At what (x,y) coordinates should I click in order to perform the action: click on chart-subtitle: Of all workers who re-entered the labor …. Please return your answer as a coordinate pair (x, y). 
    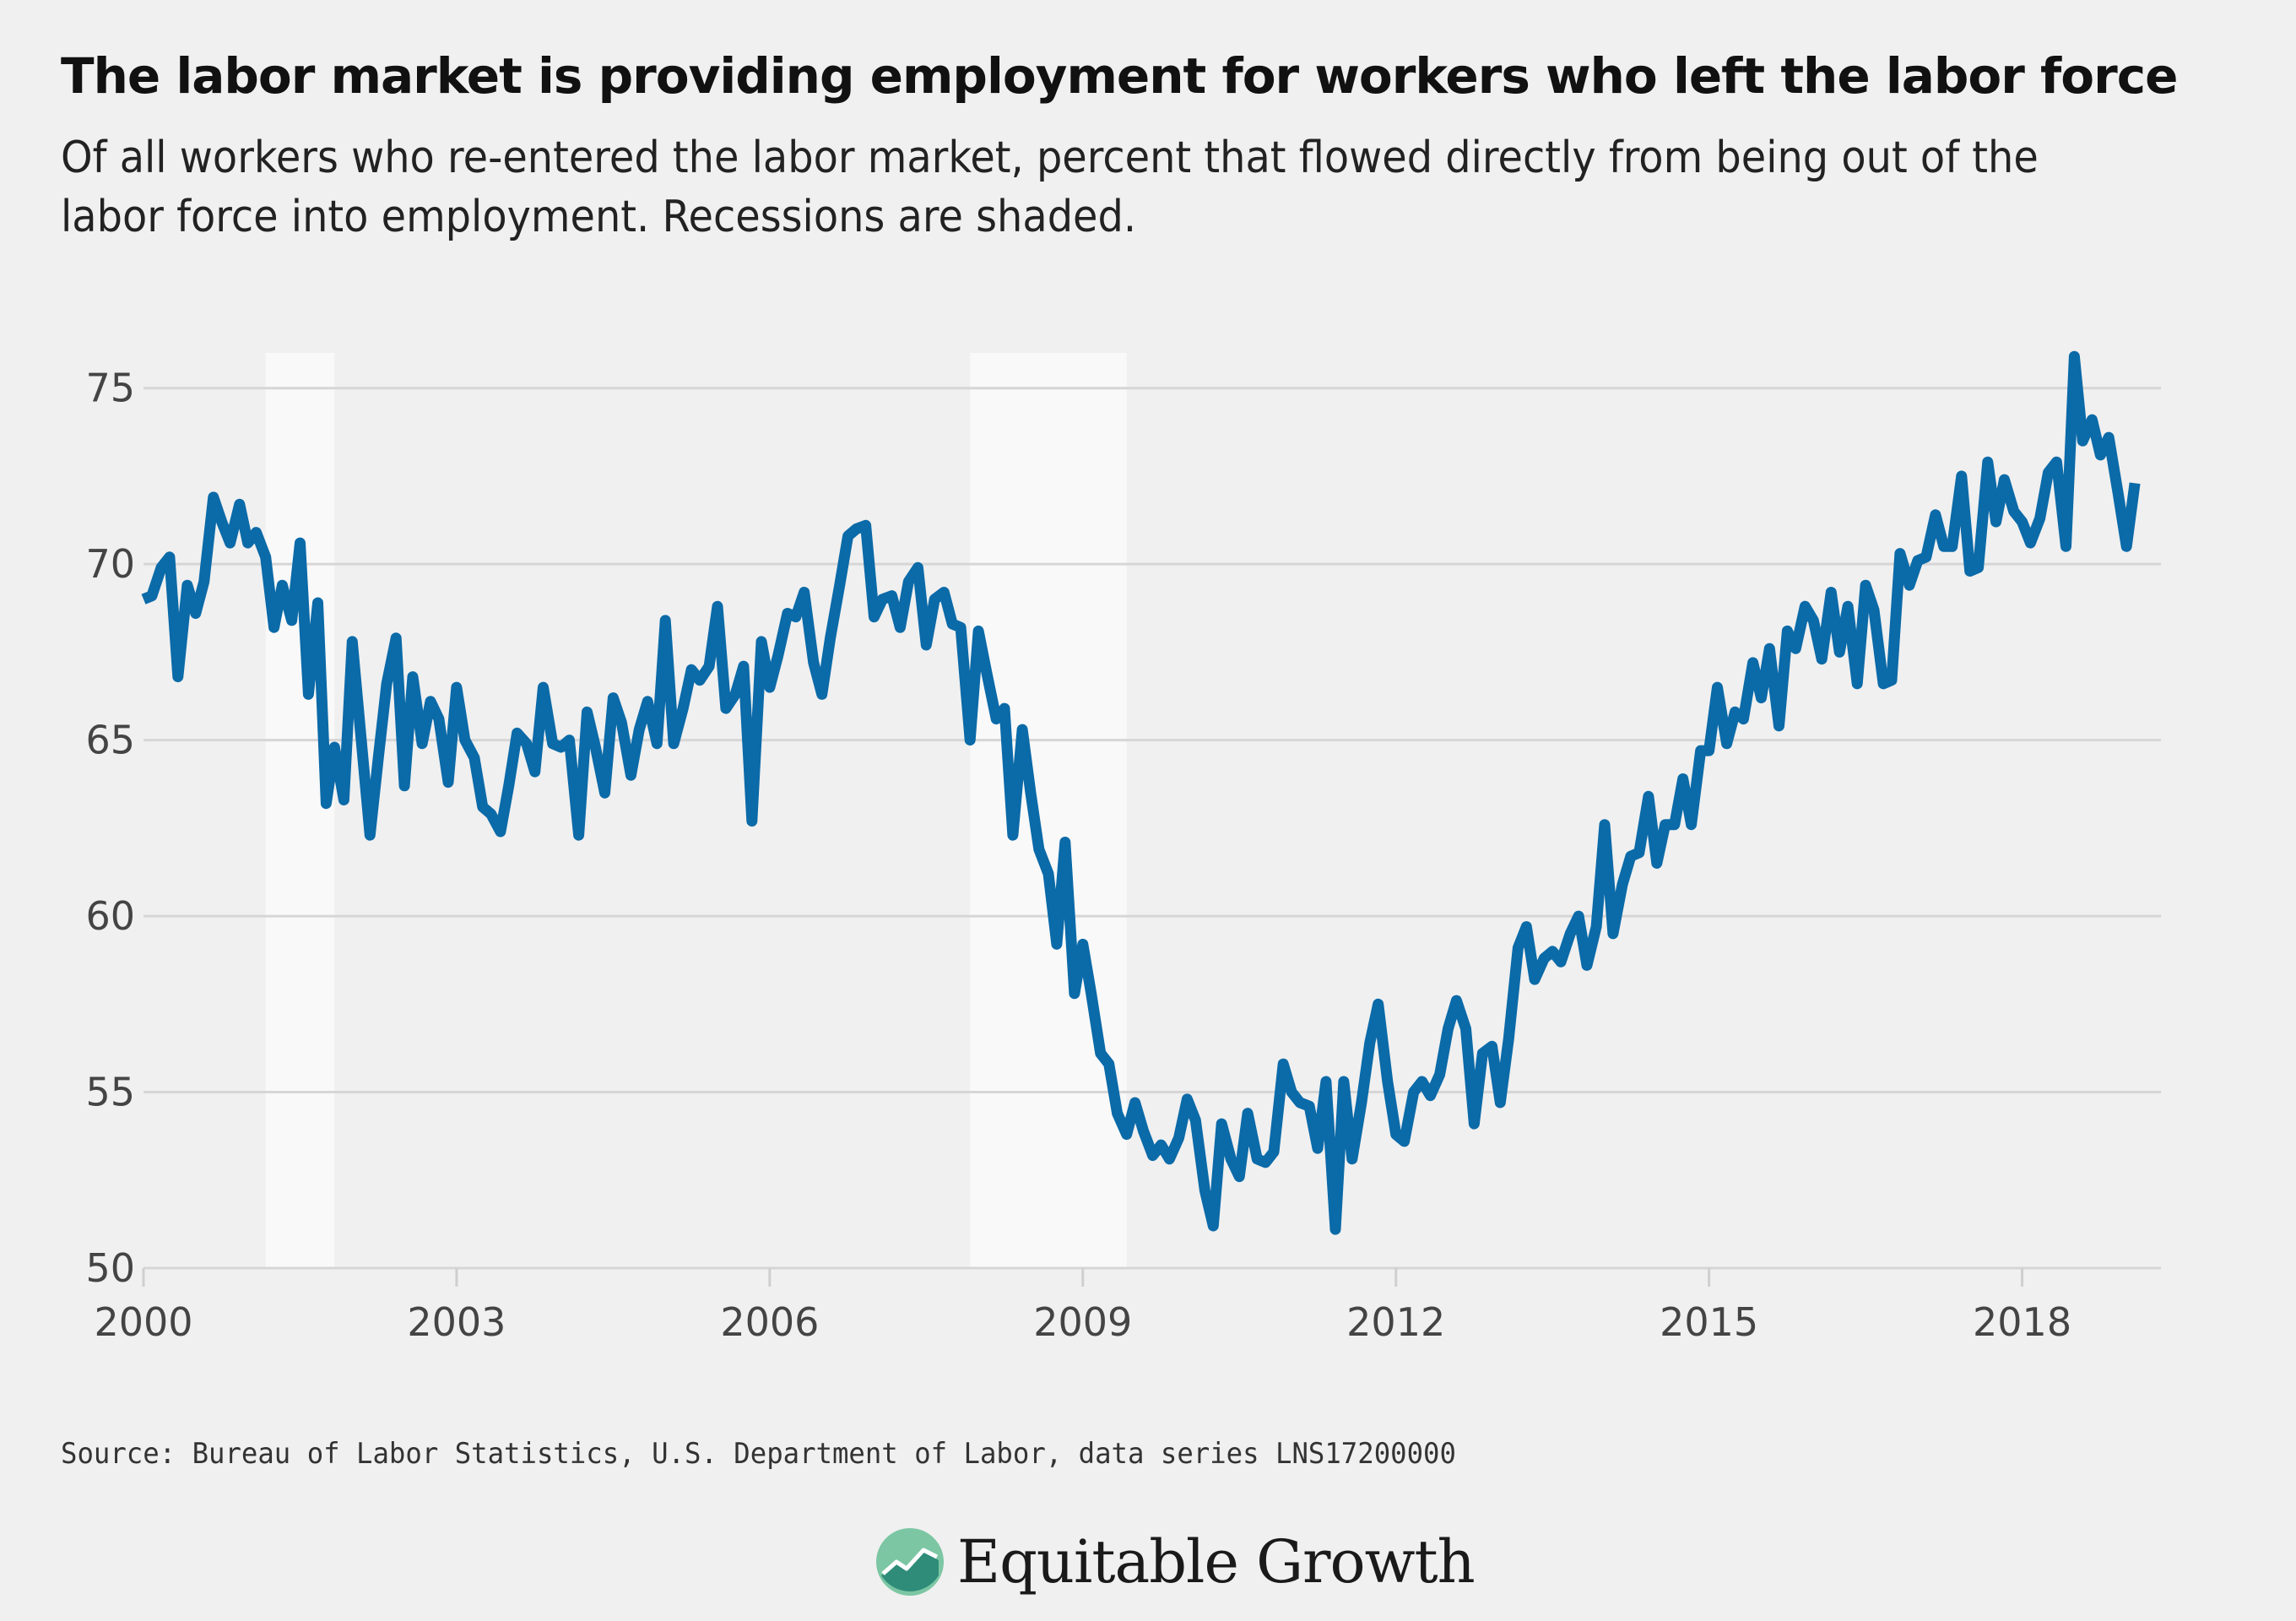
    Looking at the image, I should click on (1050, 187).